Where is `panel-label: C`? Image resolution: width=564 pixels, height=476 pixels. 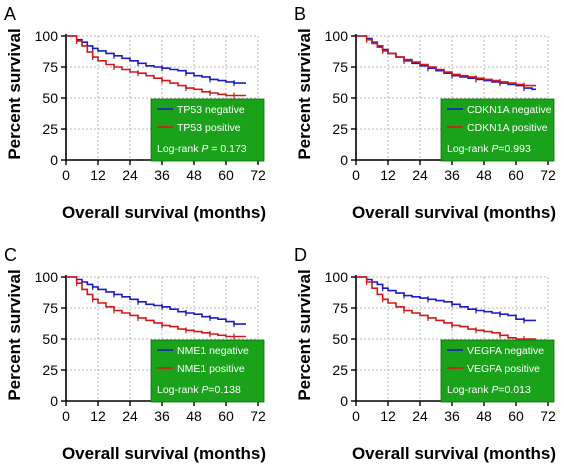 panel-label: C is located at coordinates (10, 255).